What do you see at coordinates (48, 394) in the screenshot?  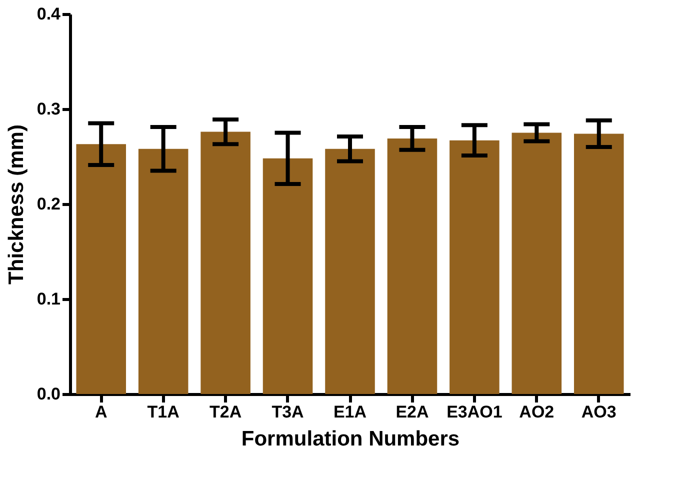 I see `y-tick-label: 0.0` at bounding box center [48, 394].